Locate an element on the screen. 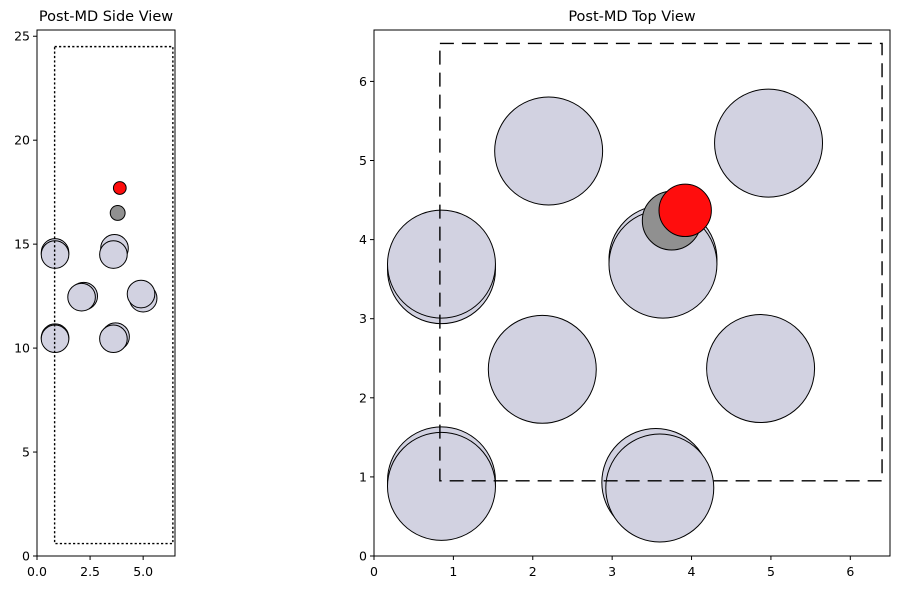 The height and width of the screenshot is (593, 899). top-y-tick-label-3: 3 is located at coordinates (363, 318).